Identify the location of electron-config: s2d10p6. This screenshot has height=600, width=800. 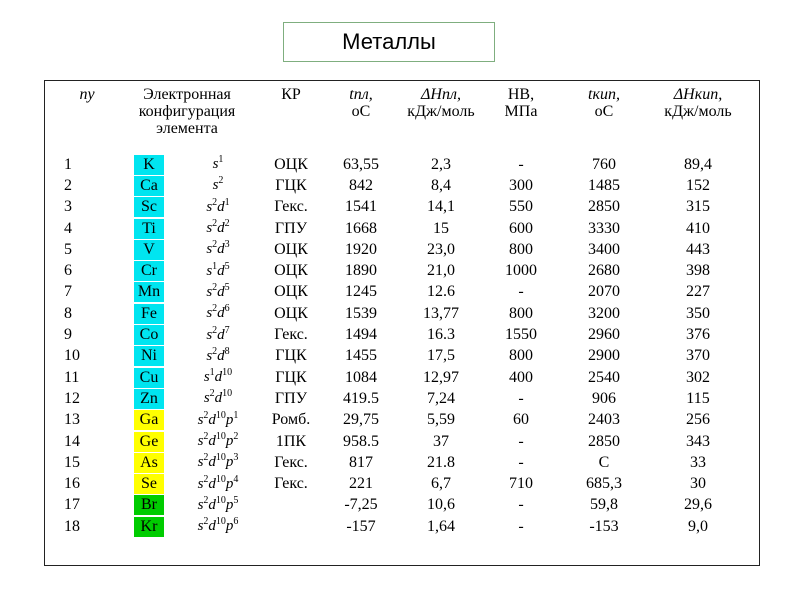
(218, 526).